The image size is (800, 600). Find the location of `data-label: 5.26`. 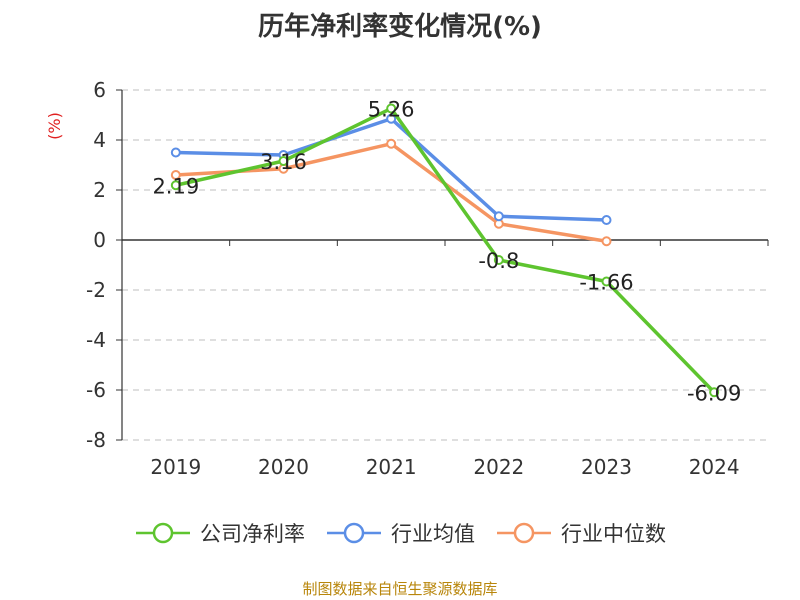

data-label: 5.26 is located at coordinates (391, 110).